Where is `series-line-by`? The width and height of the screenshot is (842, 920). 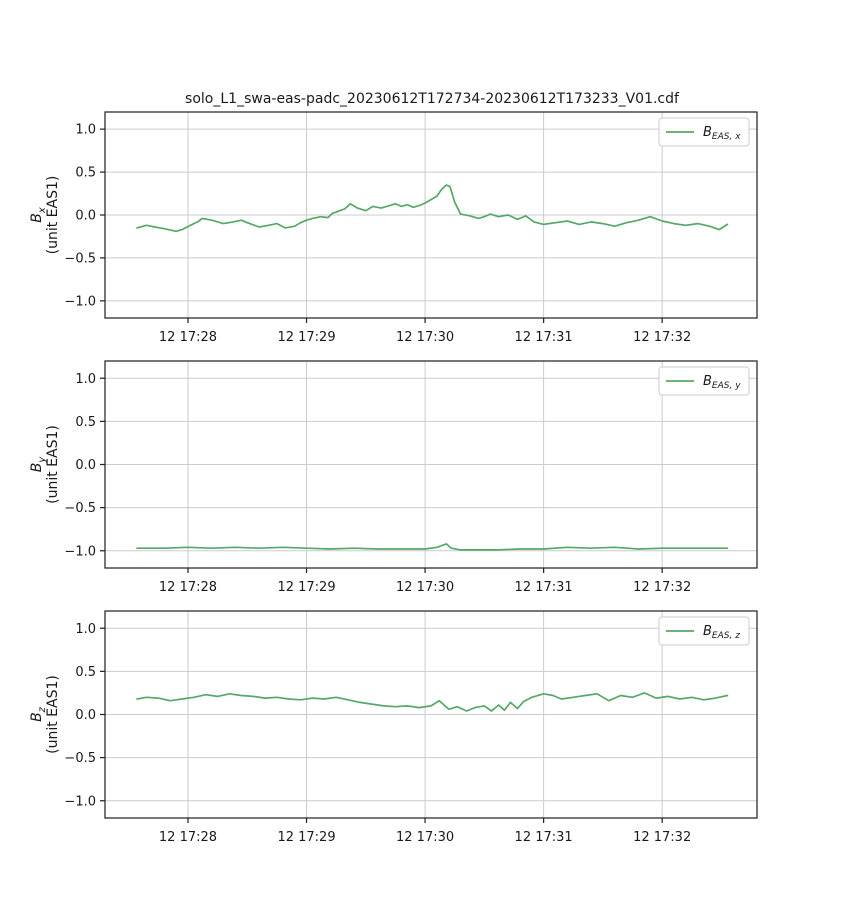
series-line-by is located at coordinates (432, 547).